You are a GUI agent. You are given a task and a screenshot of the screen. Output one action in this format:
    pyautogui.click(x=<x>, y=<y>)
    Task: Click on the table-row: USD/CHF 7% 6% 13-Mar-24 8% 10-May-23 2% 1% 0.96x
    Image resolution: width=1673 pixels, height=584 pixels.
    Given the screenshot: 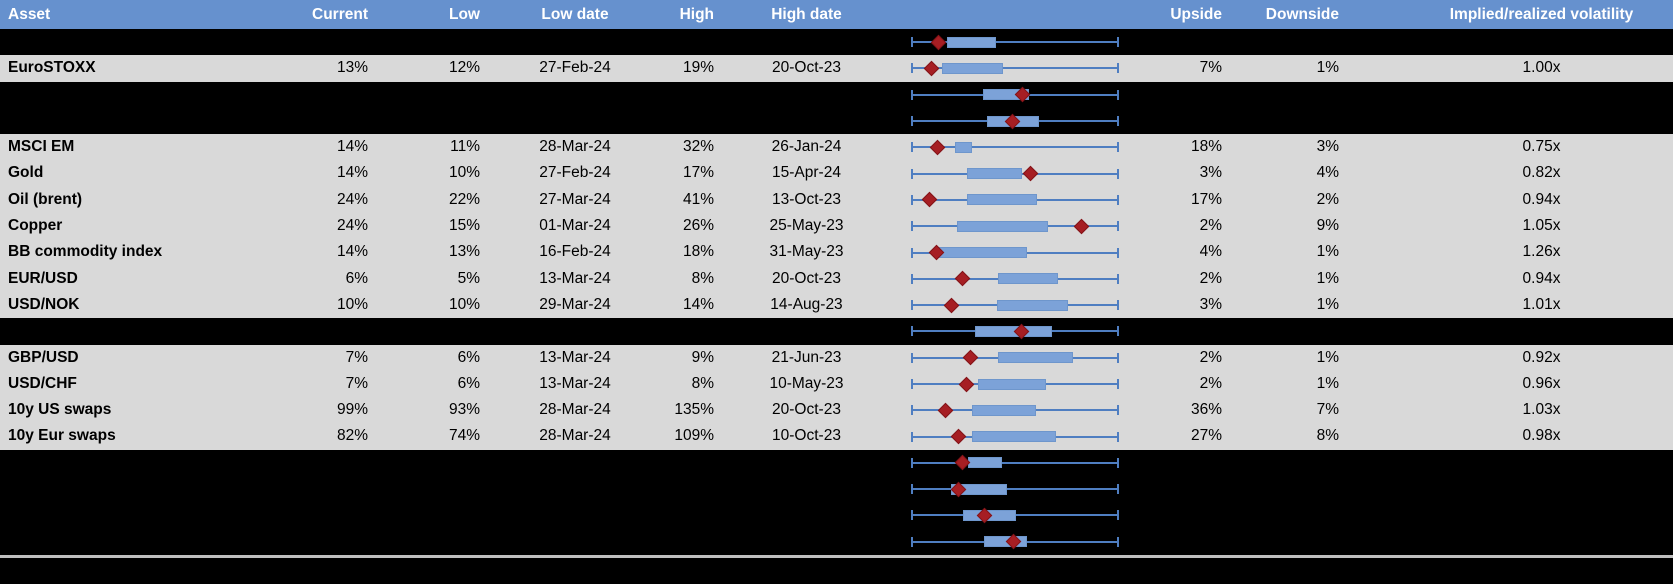 What is the action you would take?
    pyautogui.click(x=836, y=384)
    